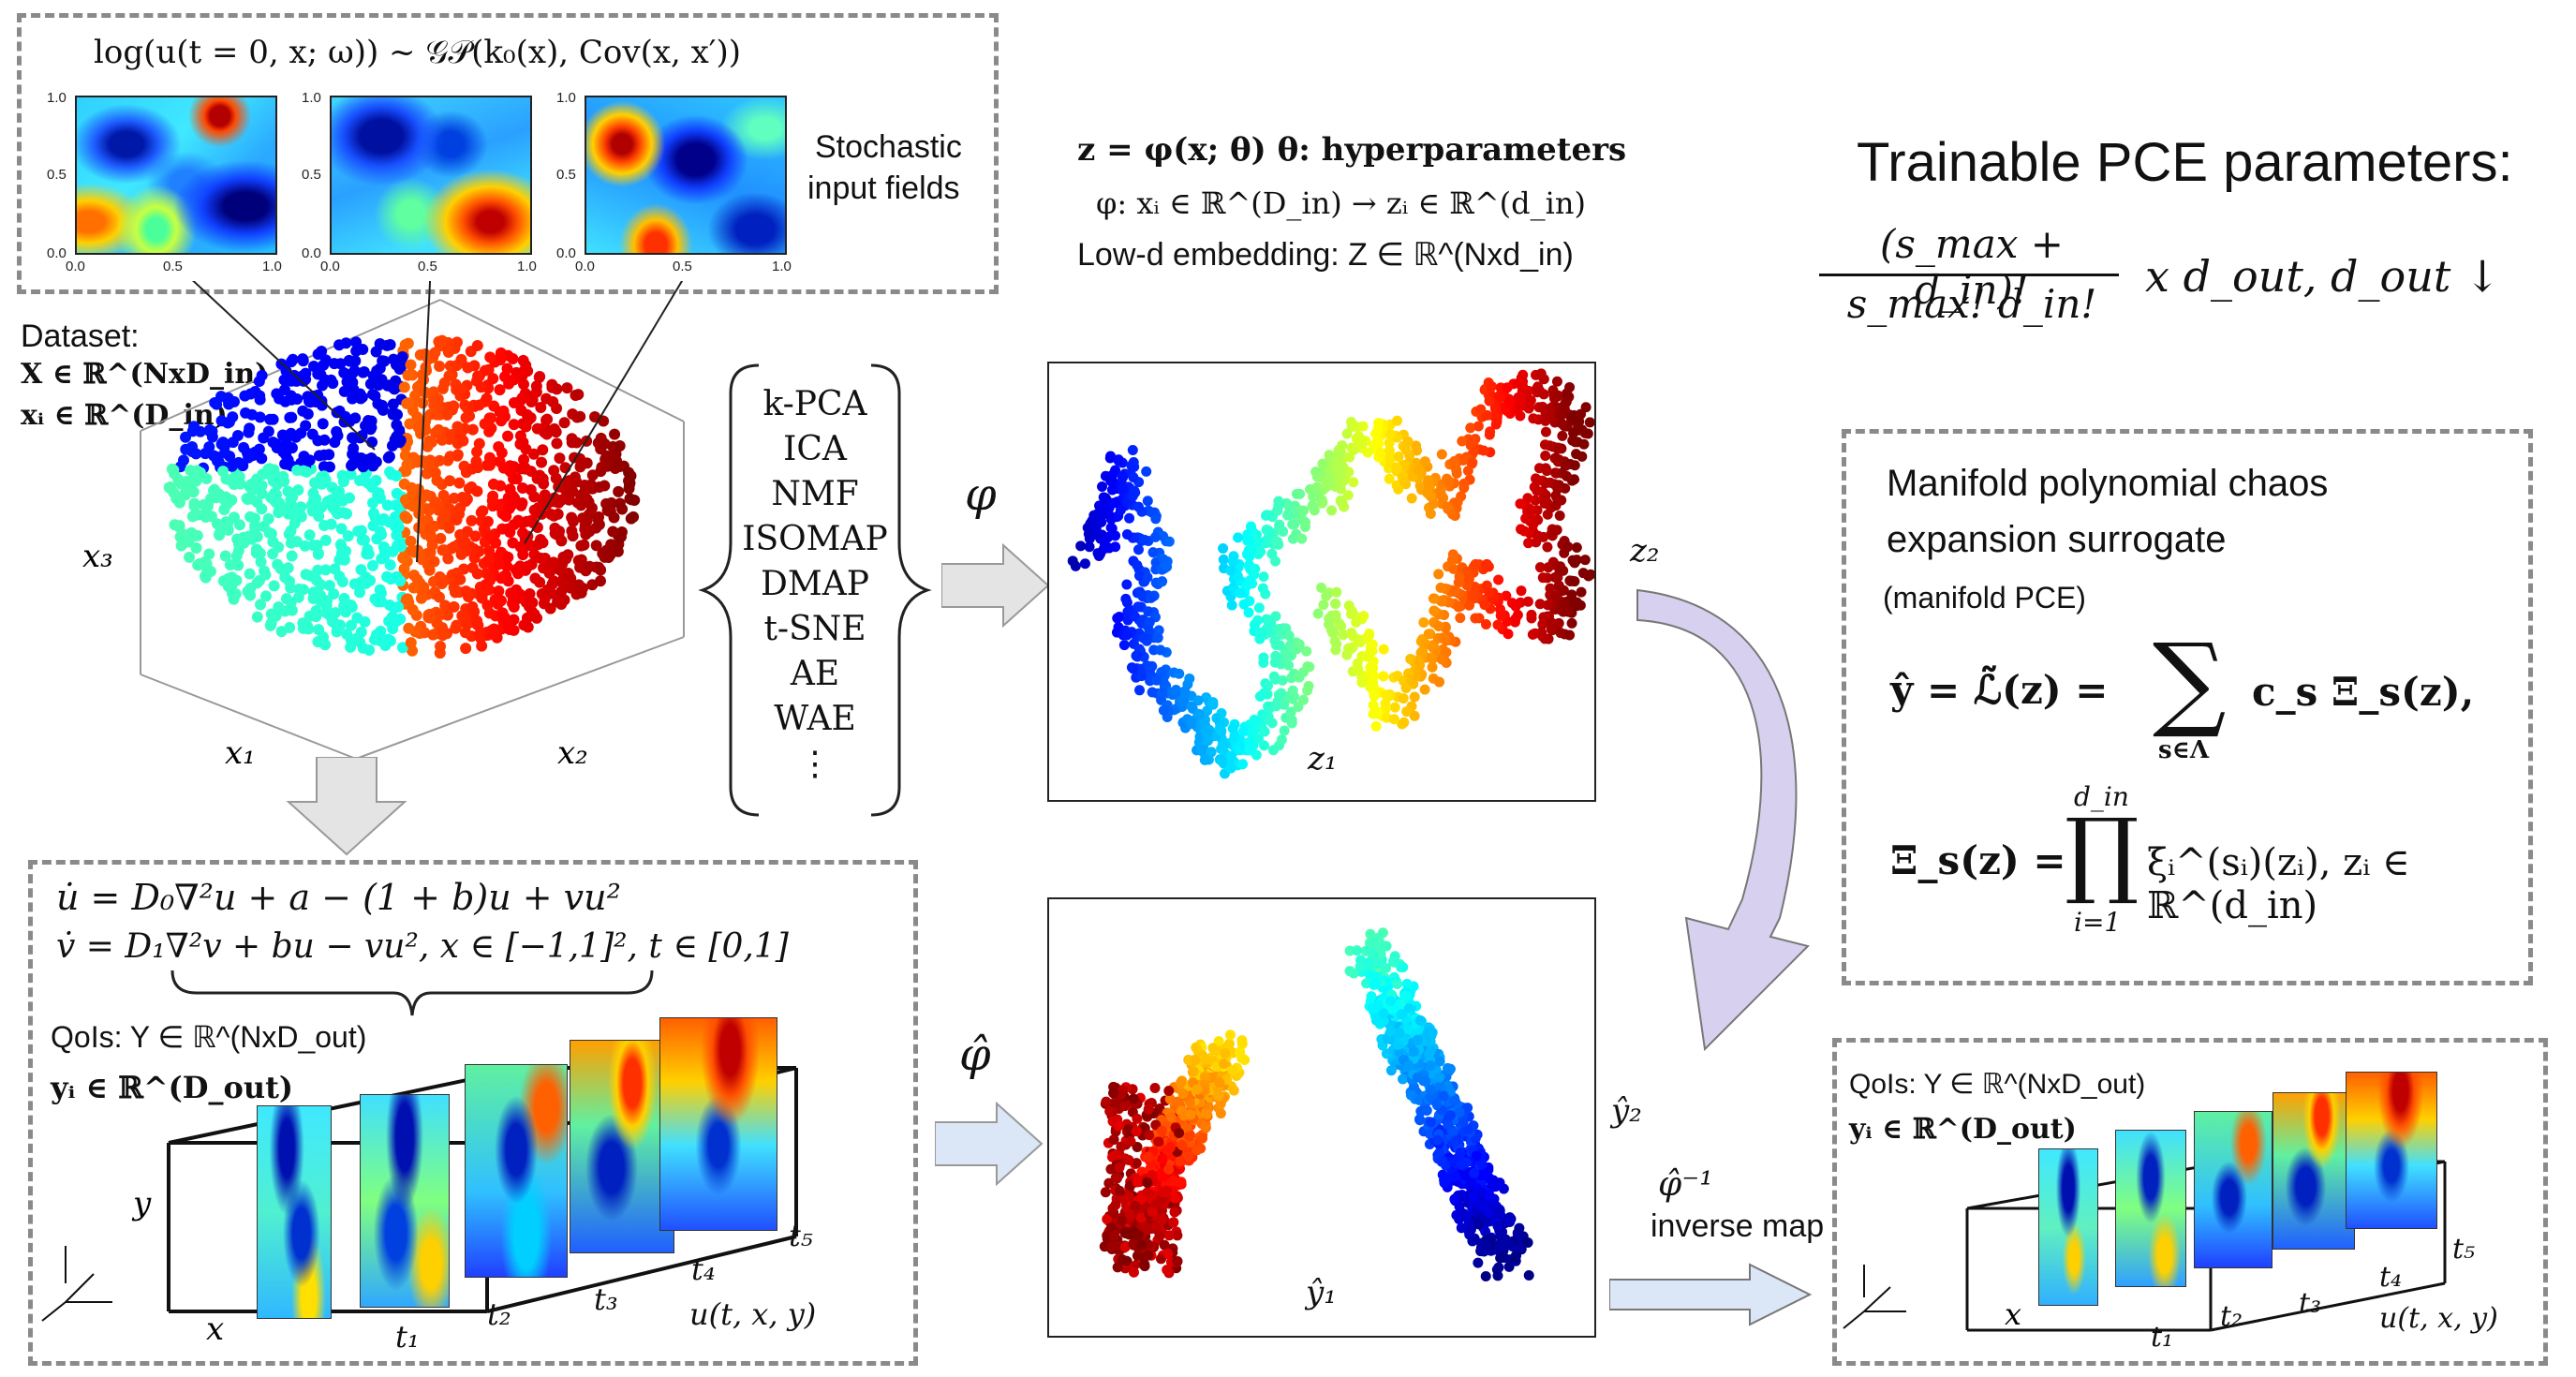 The image size is (2576, 1377). What do you see at coordinates (2013, 1314) in the screenshot?
I see `out-axis-x: x` at bounding box center [2013, 1314].